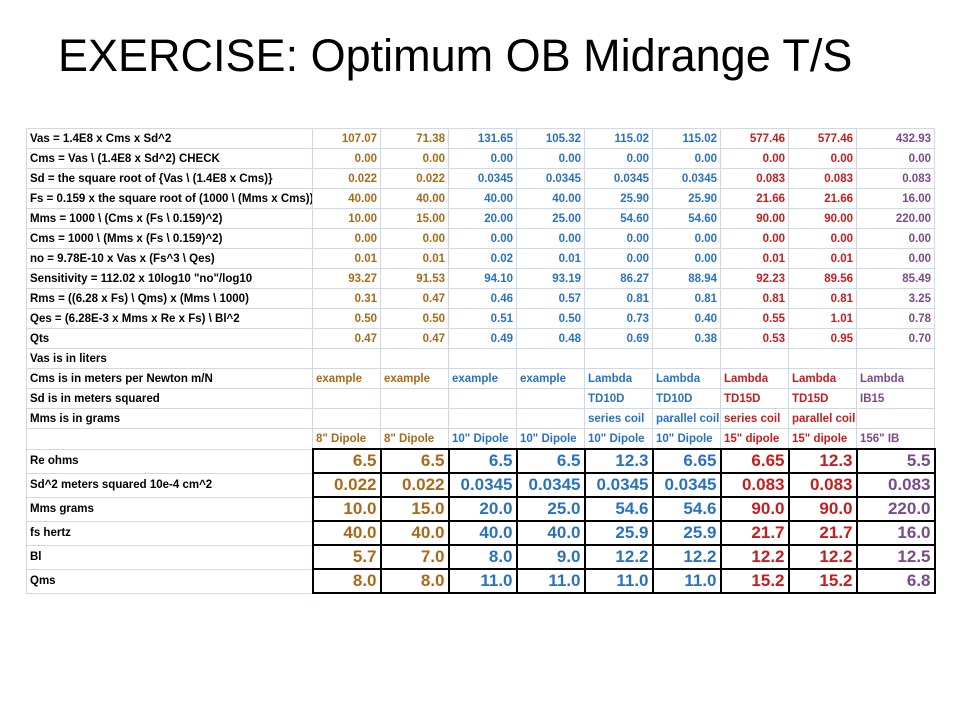 The width and height of the screenshot is (960, 720). I want to click on value-cell: 0.51, so click(482, 318).